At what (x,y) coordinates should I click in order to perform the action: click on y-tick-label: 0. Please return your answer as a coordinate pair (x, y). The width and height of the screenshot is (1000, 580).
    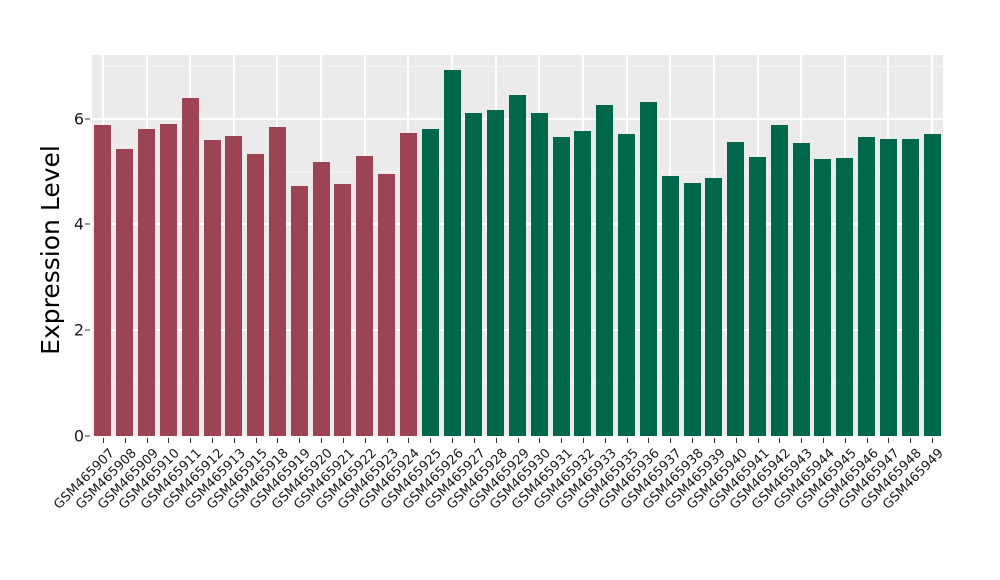
    Looking at the image, I should click on (78, 436).